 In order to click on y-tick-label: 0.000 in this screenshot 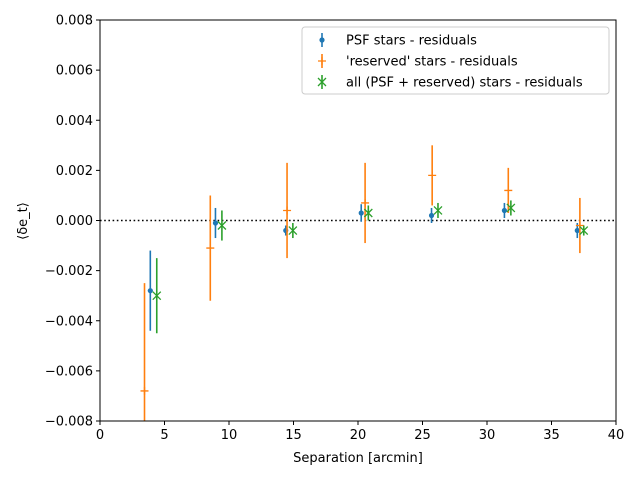, I will do `click(74, 221)`.